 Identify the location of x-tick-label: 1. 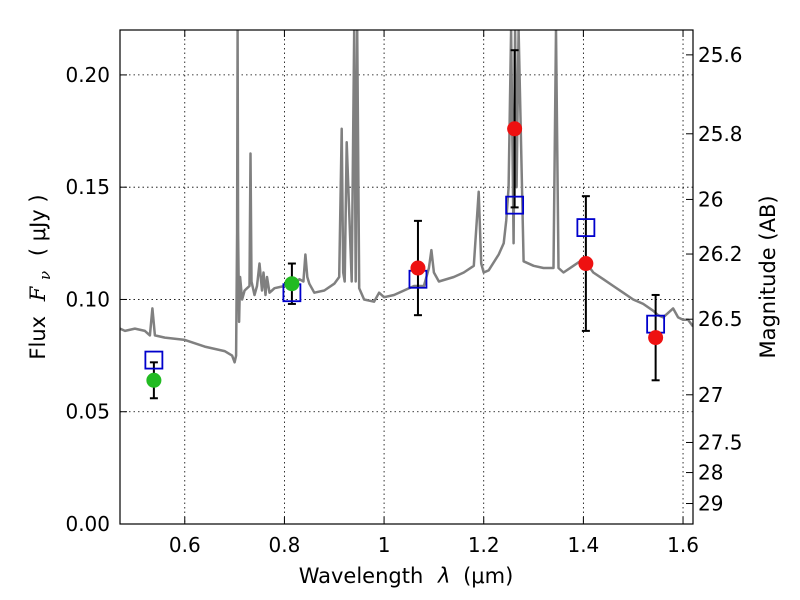
(384, 545).